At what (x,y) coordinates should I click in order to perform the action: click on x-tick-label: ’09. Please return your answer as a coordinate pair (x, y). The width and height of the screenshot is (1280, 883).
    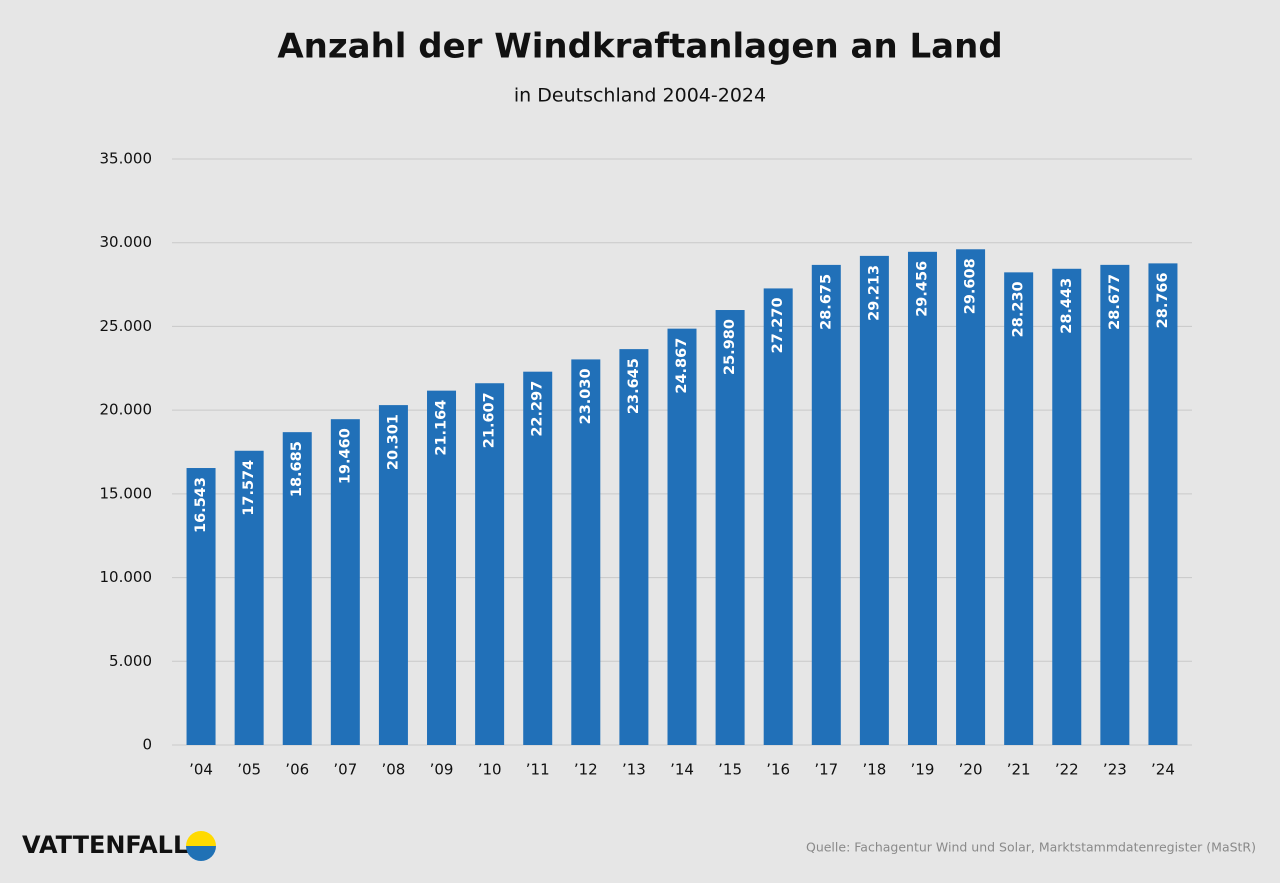
    Looking at the image, I should click on (442, 770).